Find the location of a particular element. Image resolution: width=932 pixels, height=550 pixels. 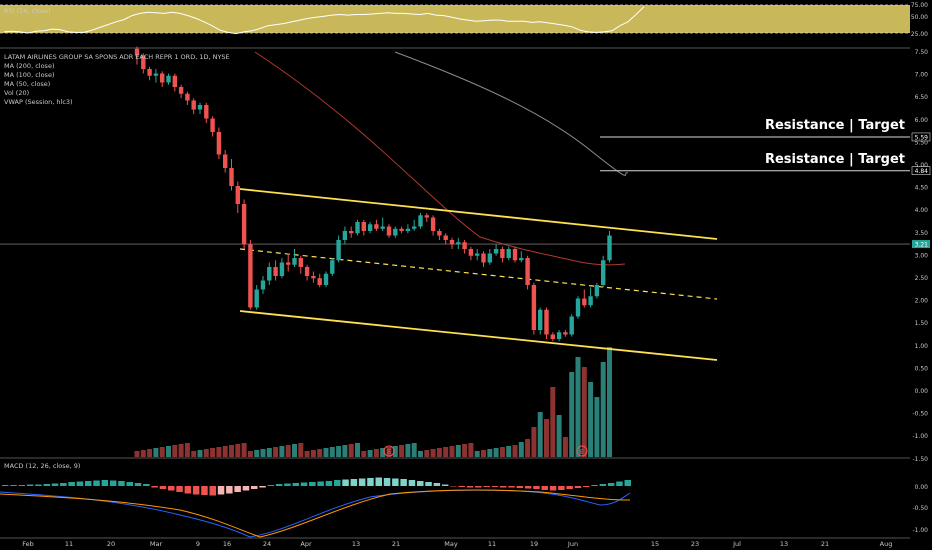

x-tick-label: 16 is located at coordinates (227, 544).